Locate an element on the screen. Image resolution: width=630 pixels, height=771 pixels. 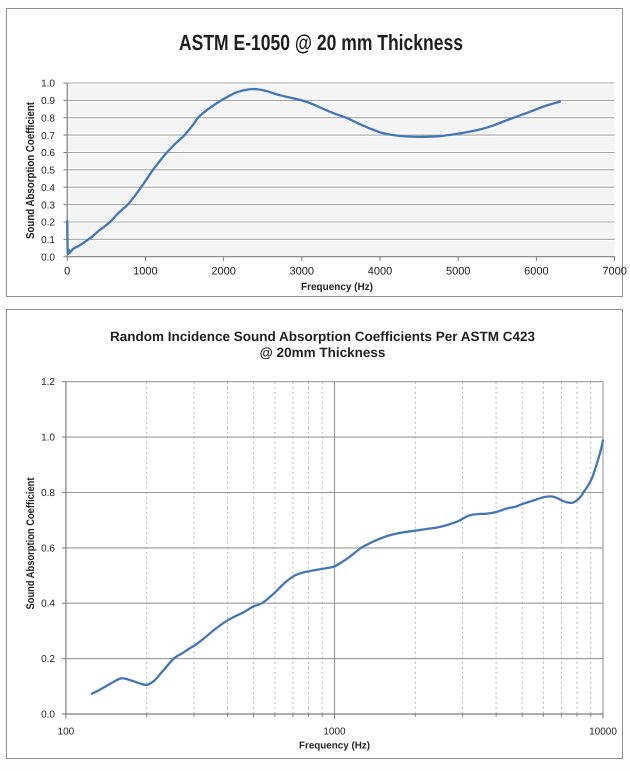
svg-text: ASTM E-1050 @ 20 mm Thickness is located at coordinates (321, 42).